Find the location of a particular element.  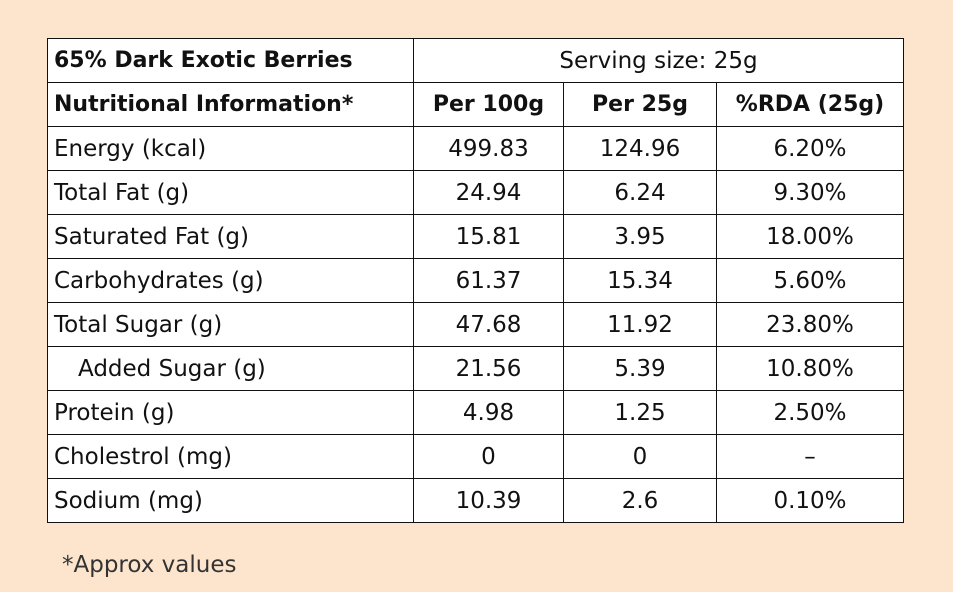

nutrient-value: 15.34 is located at coordinates (640, 280).